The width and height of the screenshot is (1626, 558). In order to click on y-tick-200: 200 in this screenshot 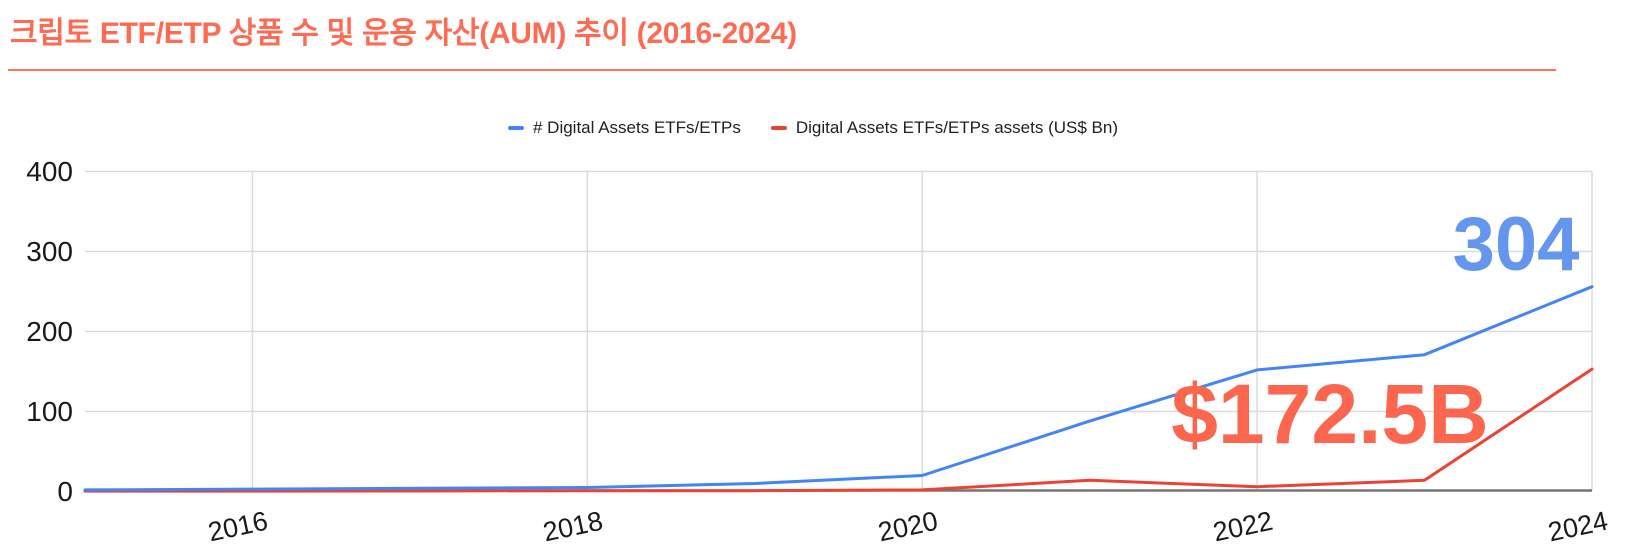, I will do `click(49, 331)`.